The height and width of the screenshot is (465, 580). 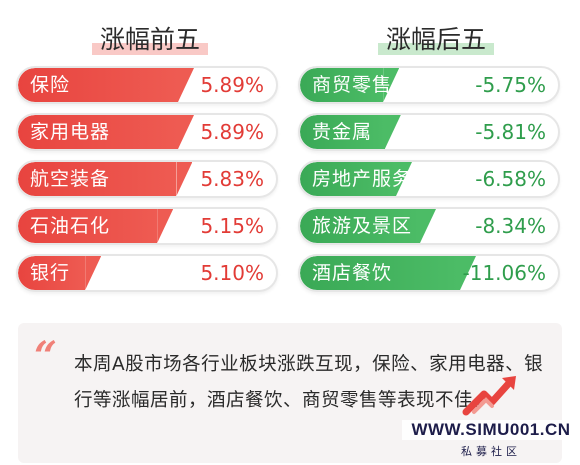 I want to click on gainer-row: 银行 5.10%, so click(x=147, y=273).